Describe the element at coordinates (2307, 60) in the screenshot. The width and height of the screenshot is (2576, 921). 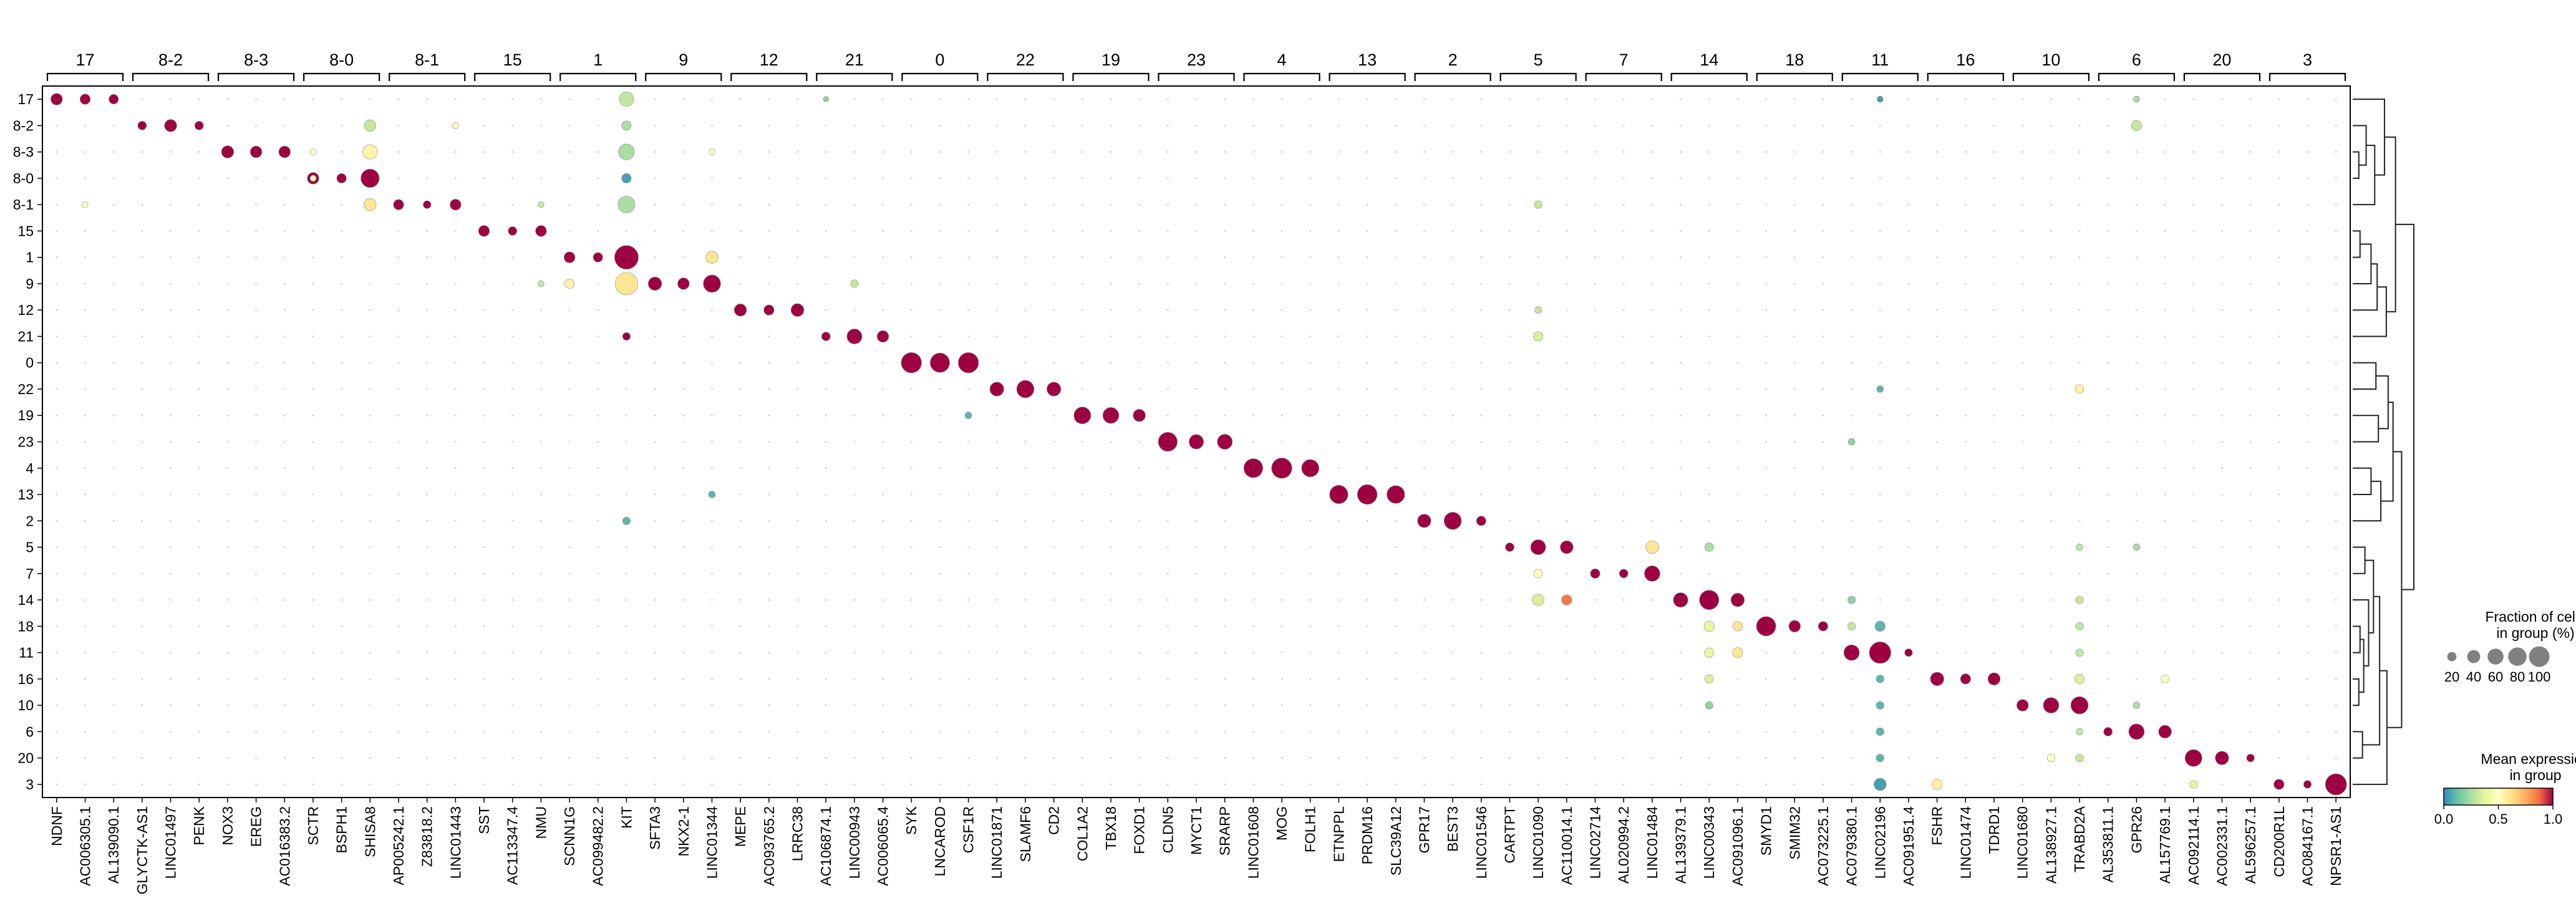
I see `gene-group-label: 3` at that location.